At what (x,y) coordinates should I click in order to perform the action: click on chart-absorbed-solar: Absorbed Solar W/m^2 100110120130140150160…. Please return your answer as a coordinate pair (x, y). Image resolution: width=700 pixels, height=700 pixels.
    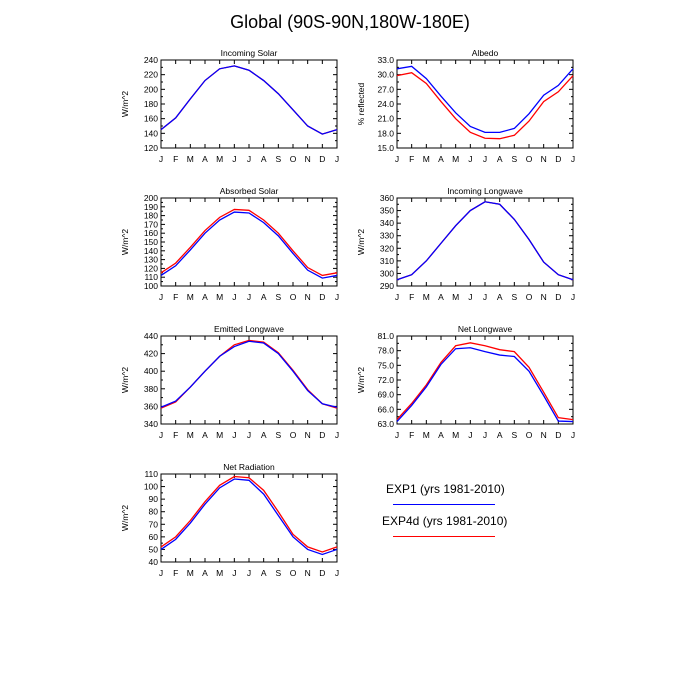
    Looking at the image, I should click on (229, 244).